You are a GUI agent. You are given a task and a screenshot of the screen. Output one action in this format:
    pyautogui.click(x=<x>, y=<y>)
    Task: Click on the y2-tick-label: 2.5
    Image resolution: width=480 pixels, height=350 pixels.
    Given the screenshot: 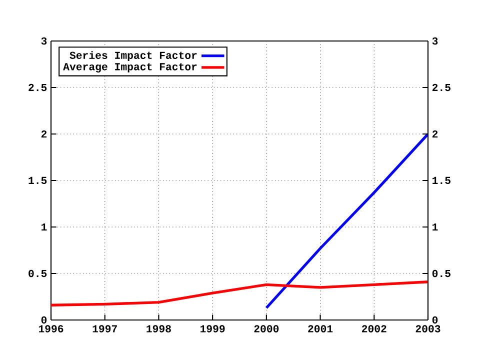 What is the action you would take?
    pyautogui.click(x=441, y=88)
    